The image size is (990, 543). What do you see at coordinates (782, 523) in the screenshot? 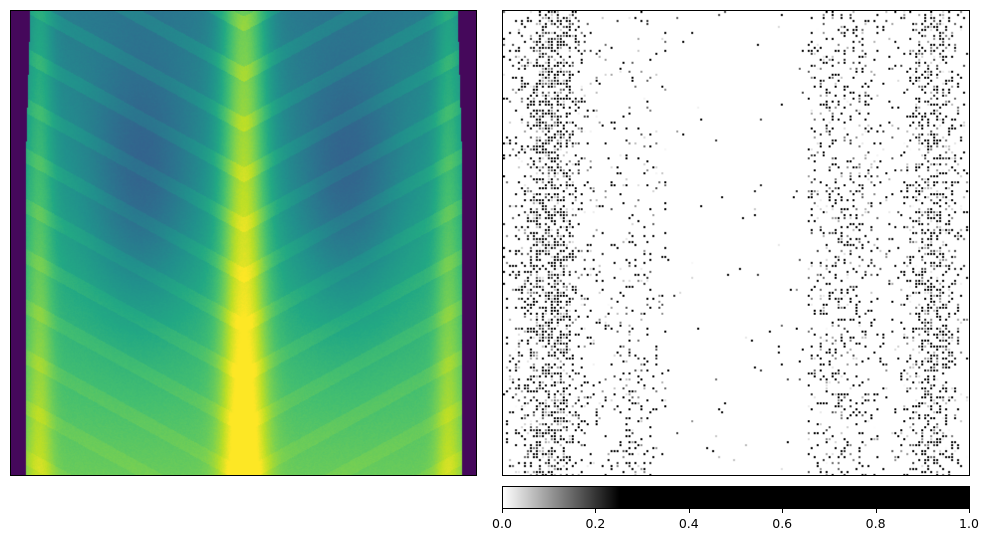
I see `colorbar-tick-label: 0.6` at bounding box center [782, 523].